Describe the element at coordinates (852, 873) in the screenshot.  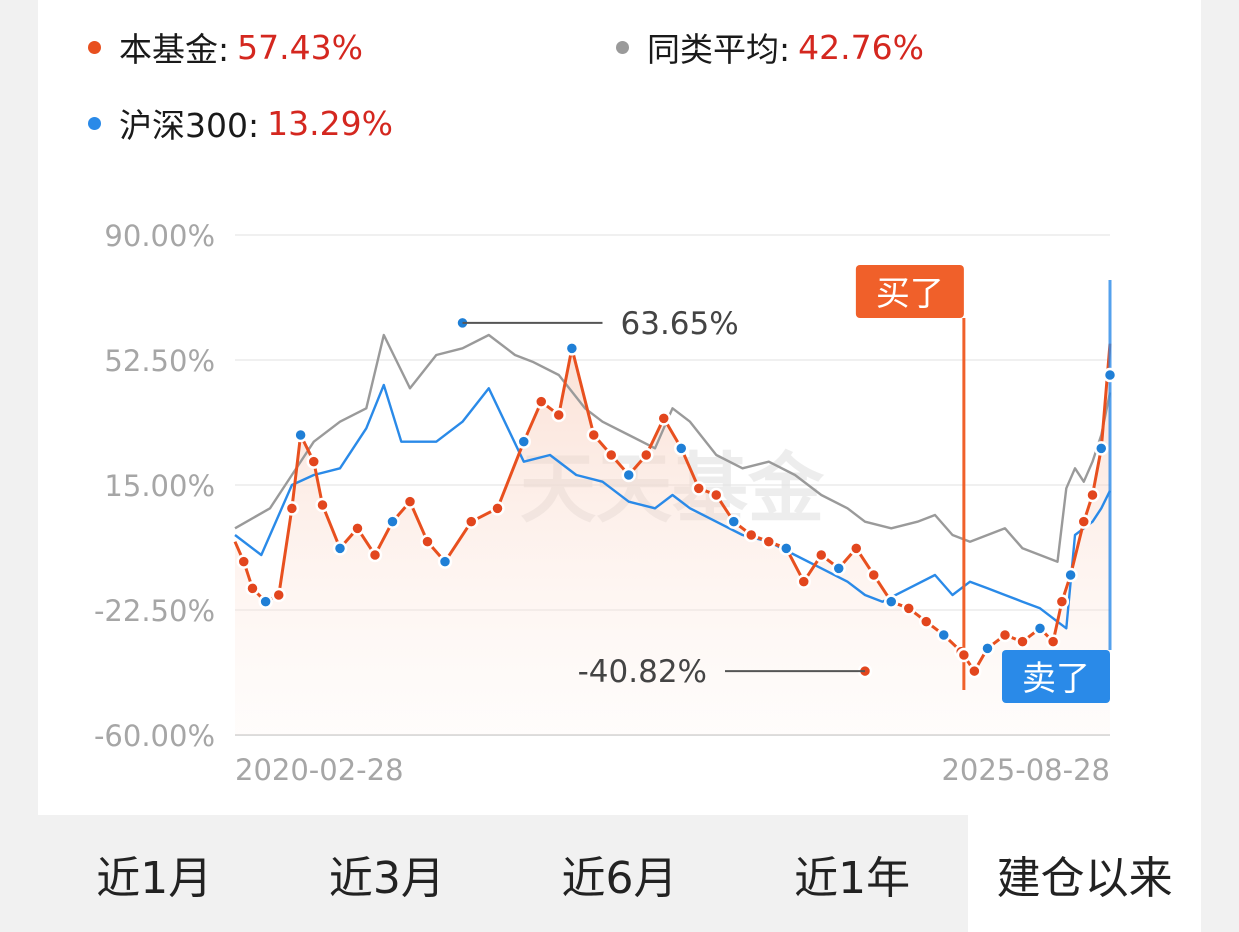
I see `tab-1-year: 近1年` at that location.